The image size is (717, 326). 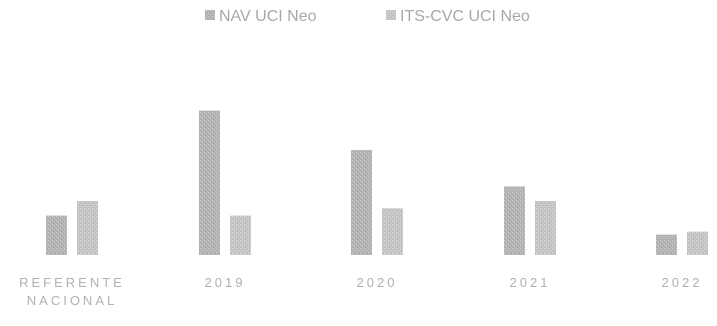 What do you see at coordinates (514, 220) in the screenshot?
I see `bar-texture-s0-c3` at bounding box center [514, 220].